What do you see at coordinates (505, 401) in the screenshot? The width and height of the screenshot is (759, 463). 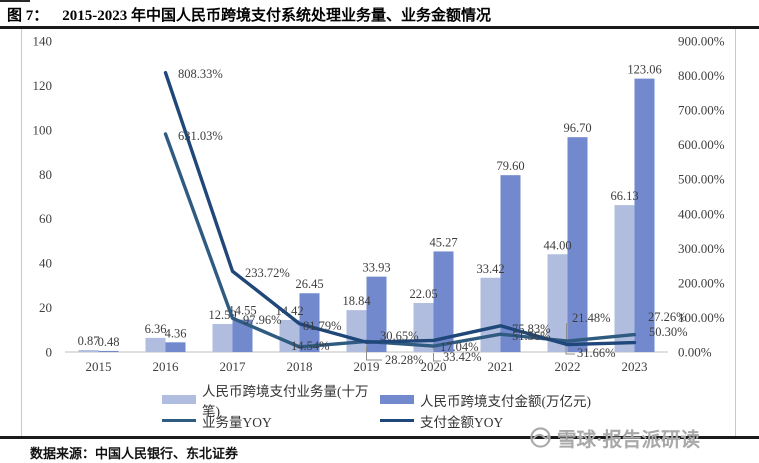 I see `legend-label-amount-bar: 人民币跨境支付金额(万亿元)` at bounding box center [505, 401].